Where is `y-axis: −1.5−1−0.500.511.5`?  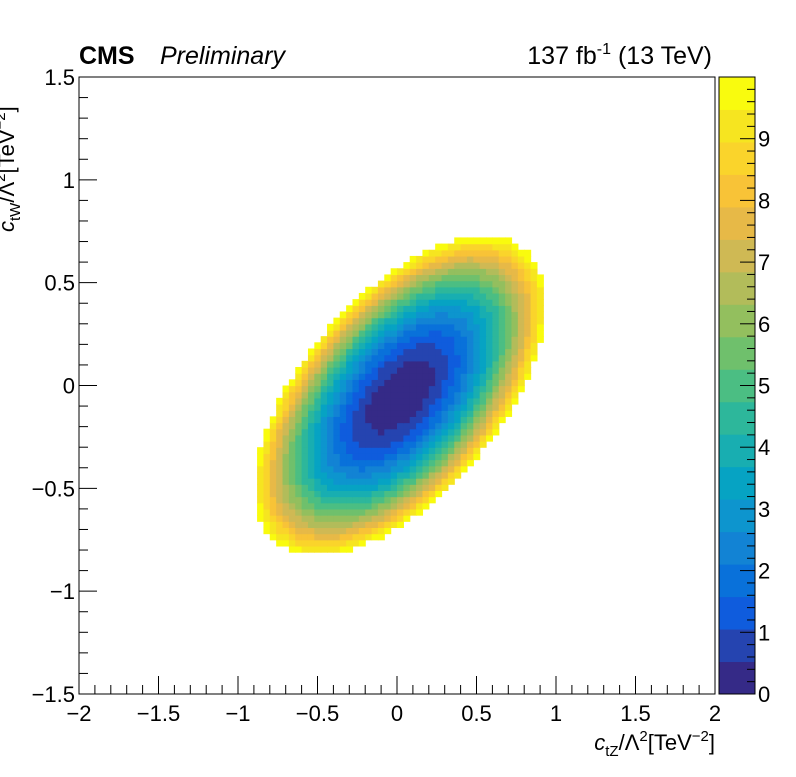
y-axis: −1.5−1−0.500.511.5 is located at coordinates (64, 386).